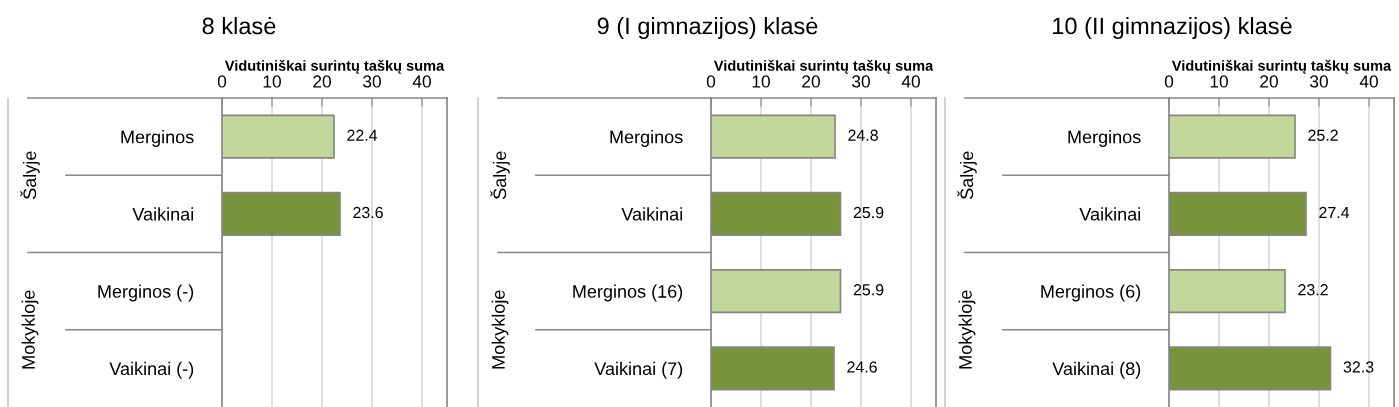  What do you see at coordinates (863, 135) in the screenshot?
I see `data-label: 24.8` at bounding box center [863, 135].